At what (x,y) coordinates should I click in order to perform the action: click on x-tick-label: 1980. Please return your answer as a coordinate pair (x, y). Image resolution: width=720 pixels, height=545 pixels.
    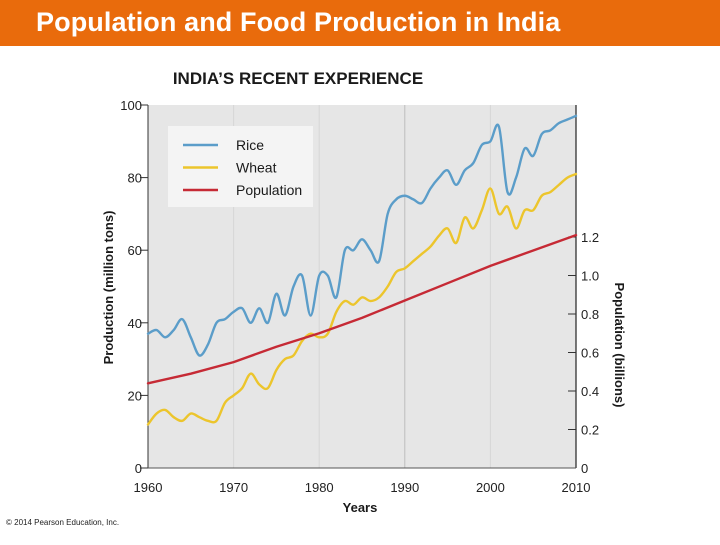
    Looking at the image, I should click on (319, 487).